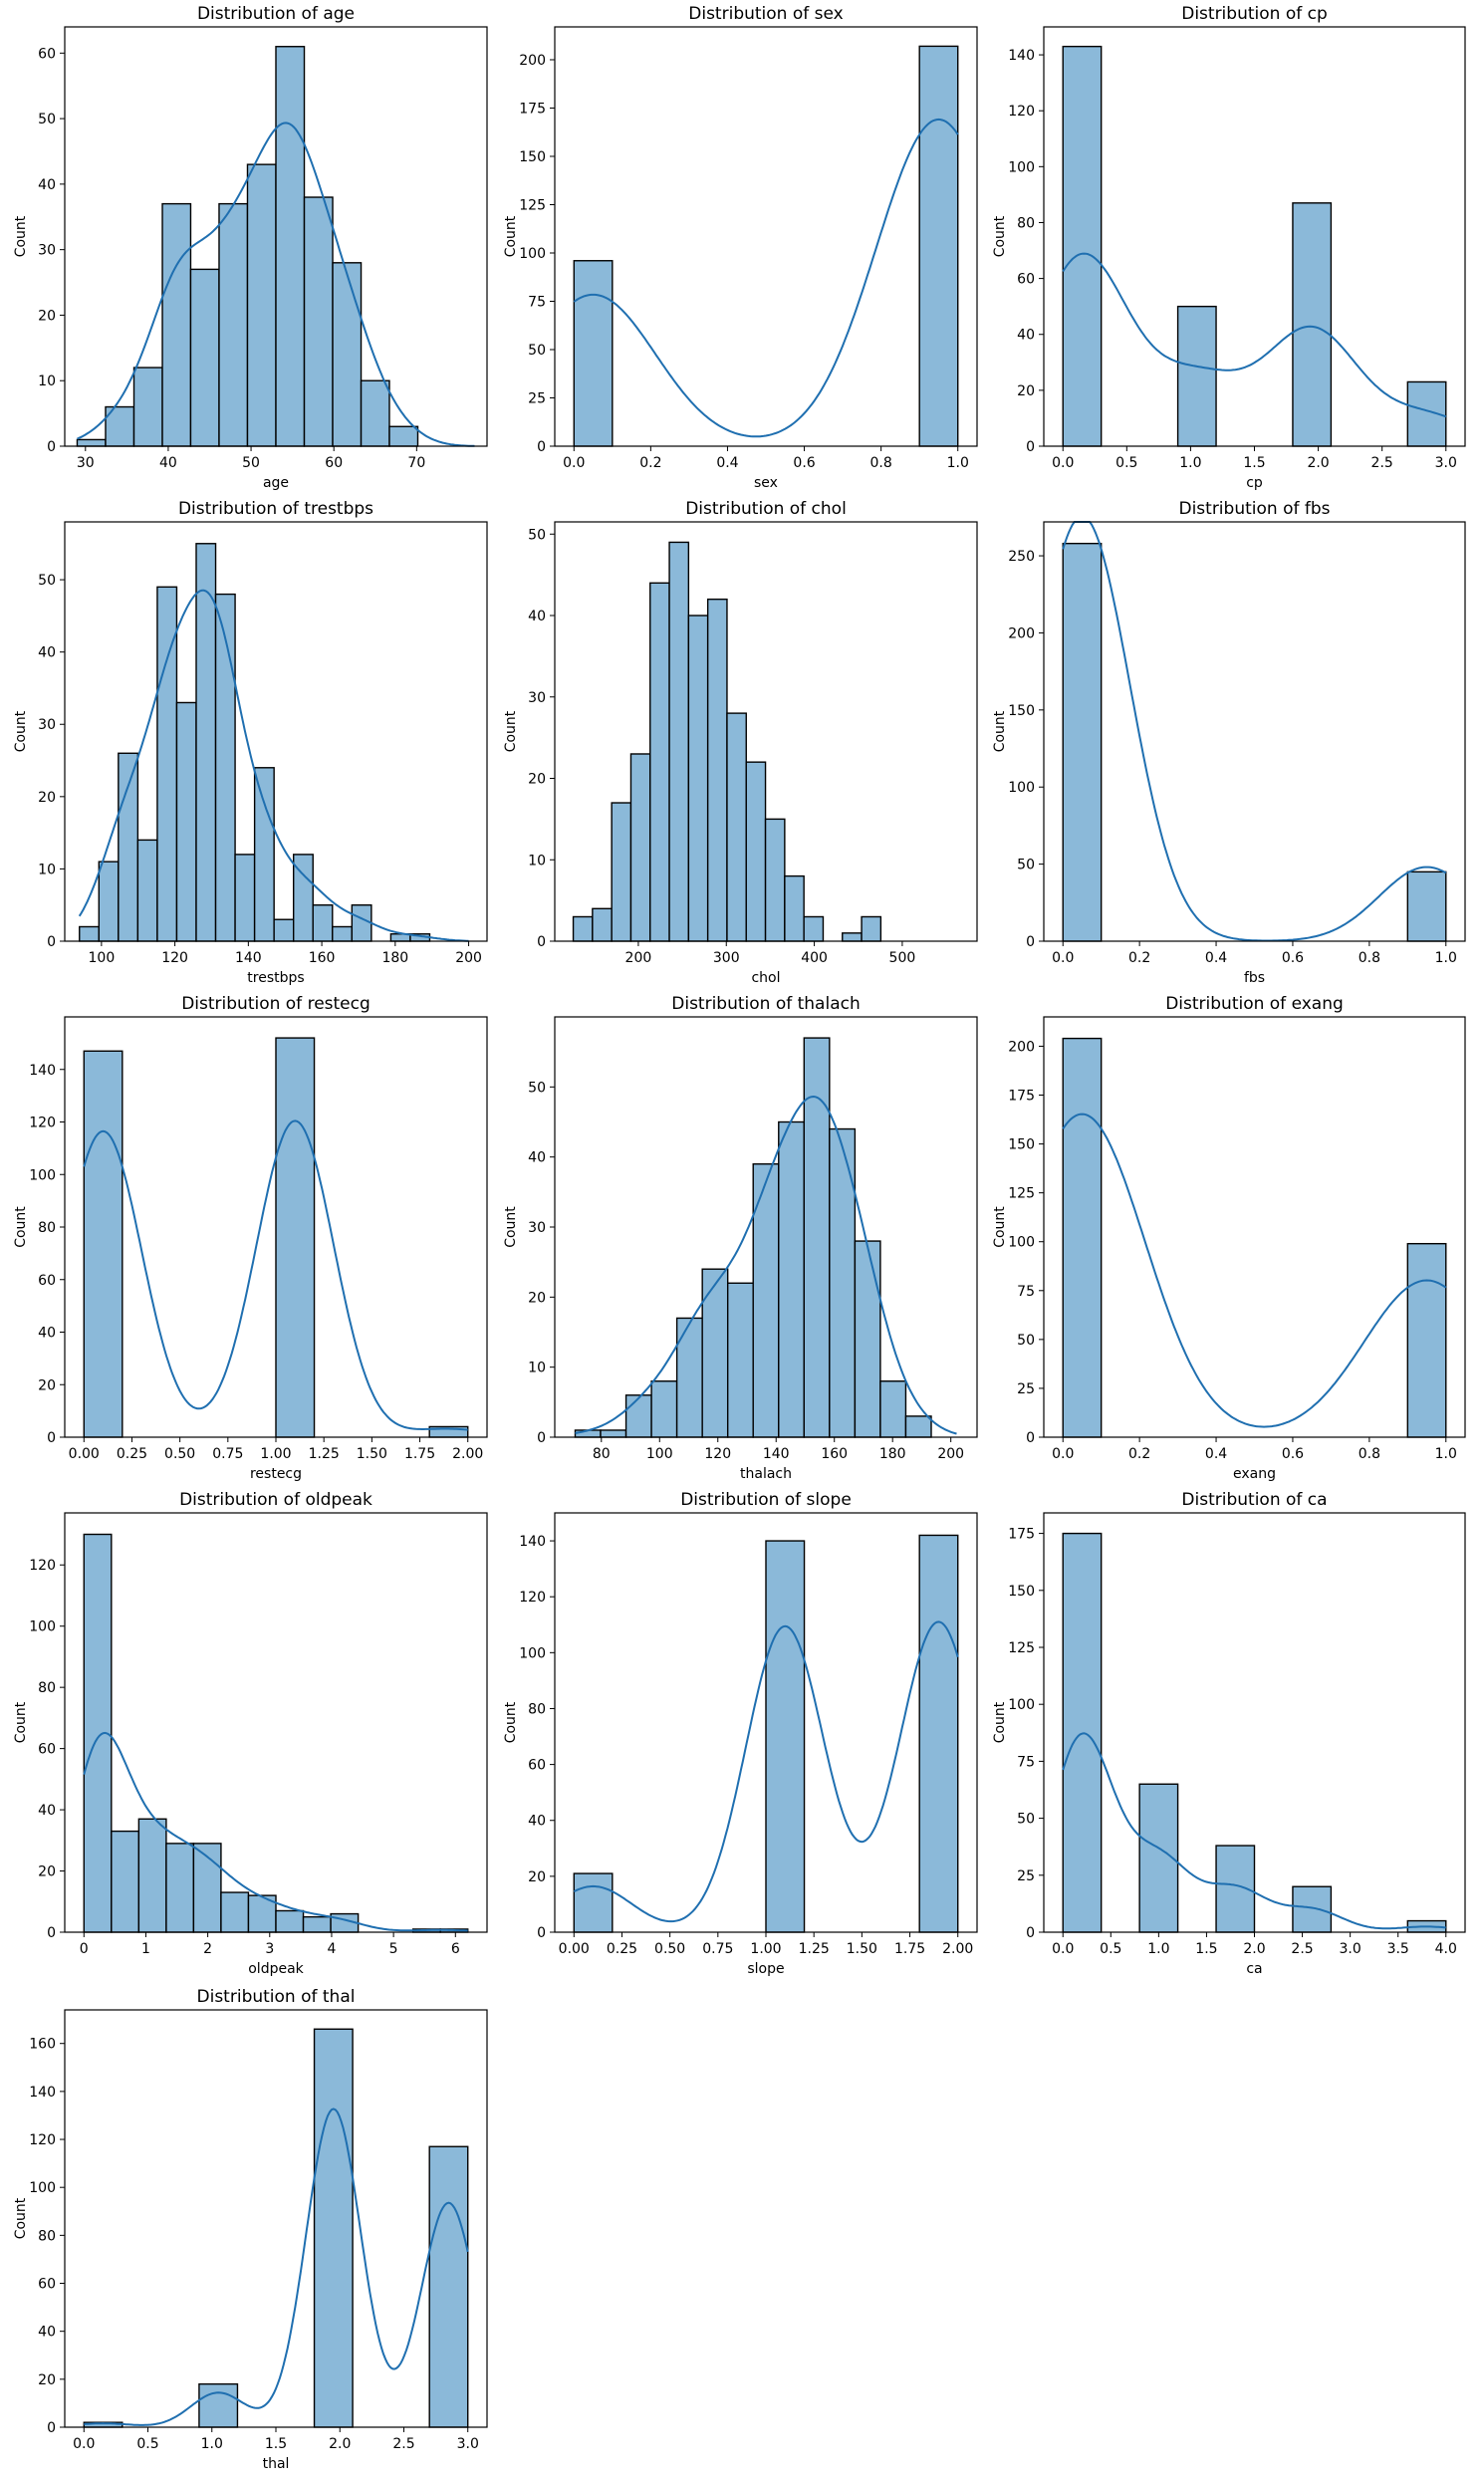 This screenshot has height=2480, width=1484. I want to click on xtick-label-fbs-2: 0.4, so click(1216, 958).